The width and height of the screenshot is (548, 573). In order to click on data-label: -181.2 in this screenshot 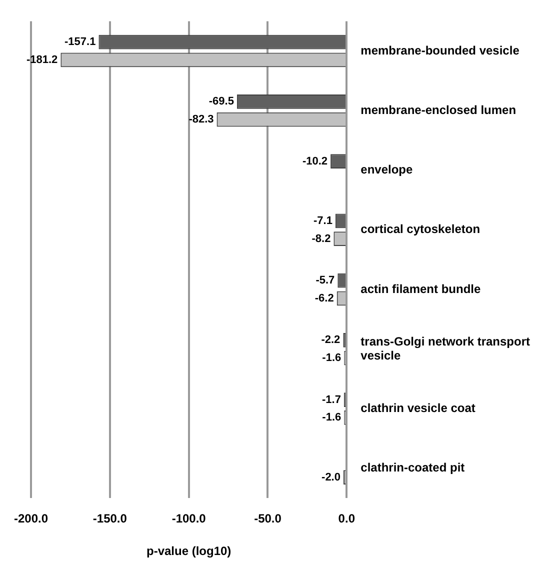, I will do `click(42, 60)`.